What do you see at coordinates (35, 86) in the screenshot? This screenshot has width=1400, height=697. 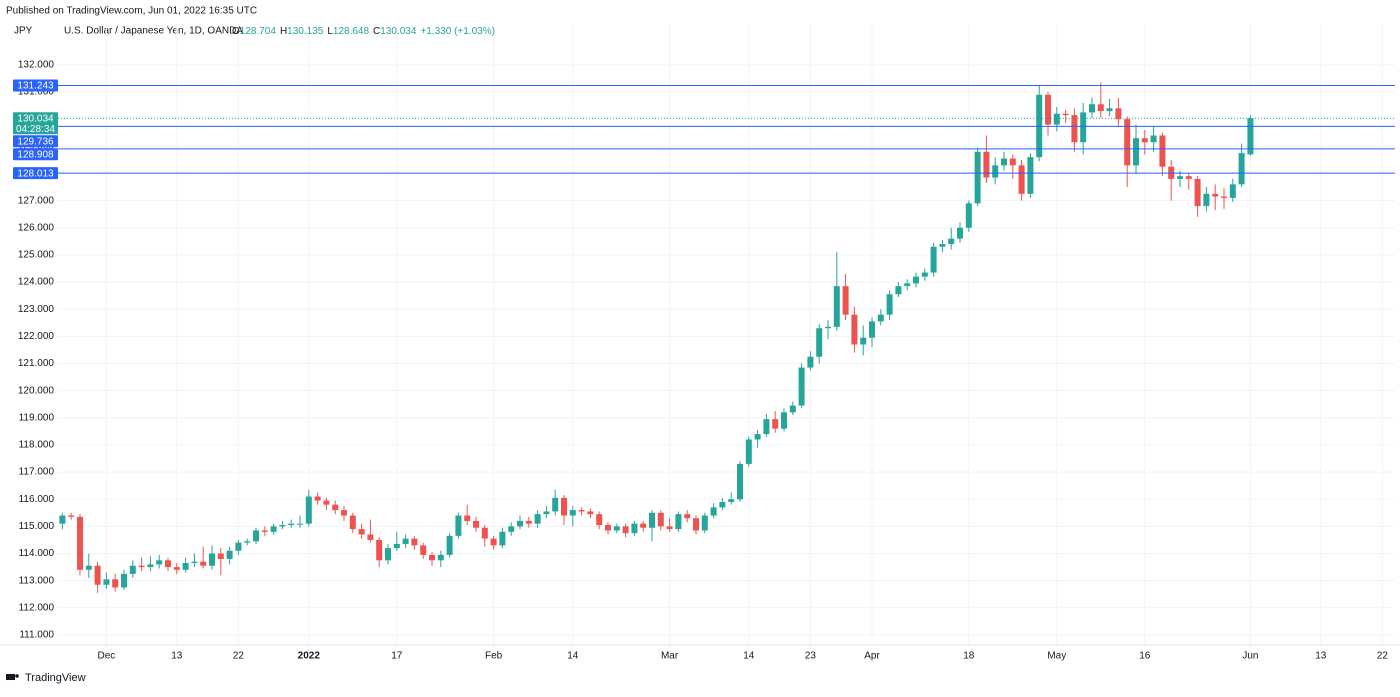 I see `price-label: 131.243` at bounding box center [35, 86].